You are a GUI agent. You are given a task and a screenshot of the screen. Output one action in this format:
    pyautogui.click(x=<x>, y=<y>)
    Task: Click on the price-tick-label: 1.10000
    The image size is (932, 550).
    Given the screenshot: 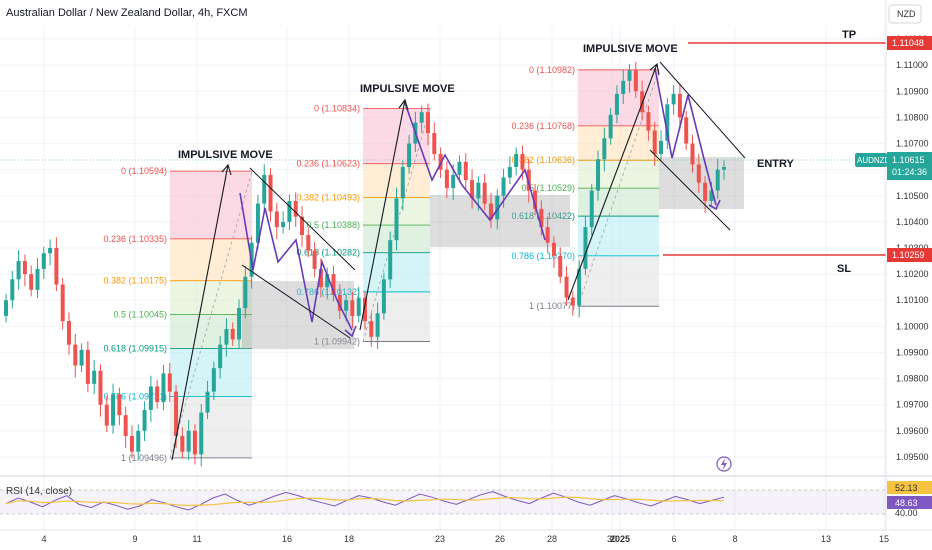 What is the action you would take?
    pyautogui.click(x=912, y=326)
    